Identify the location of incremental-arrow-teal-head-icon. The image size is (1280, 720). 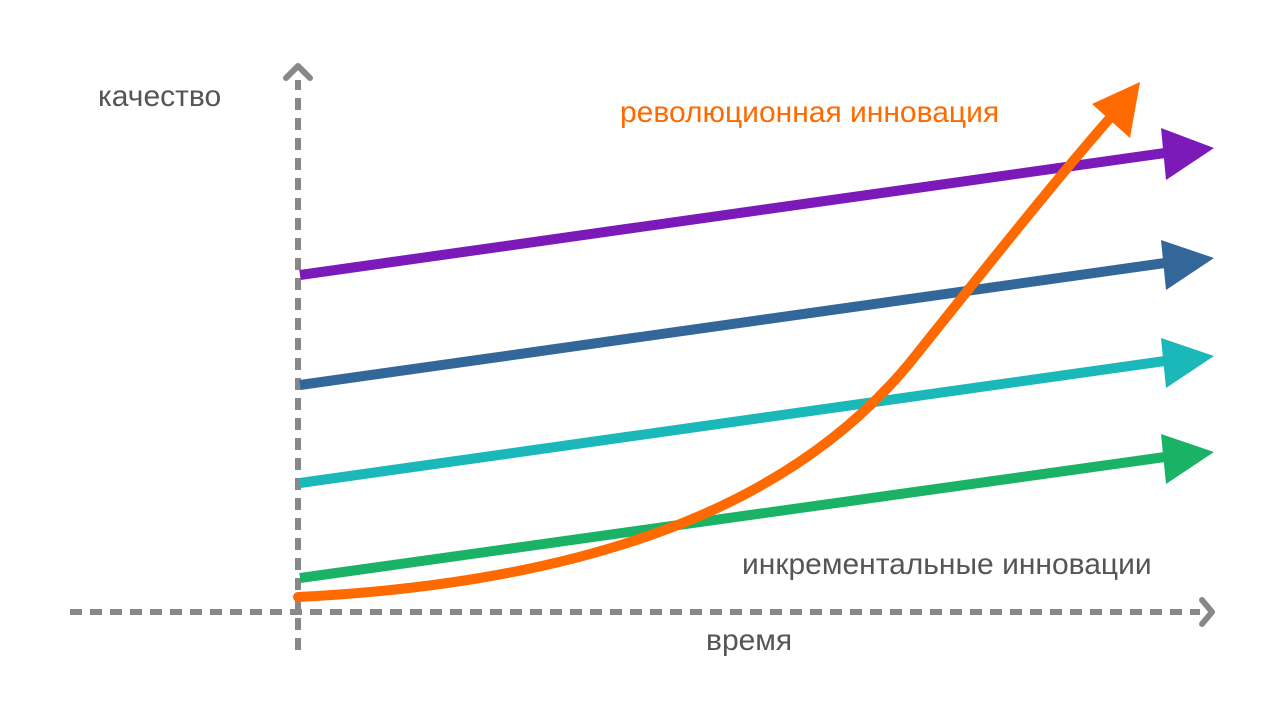
(1187, 363).